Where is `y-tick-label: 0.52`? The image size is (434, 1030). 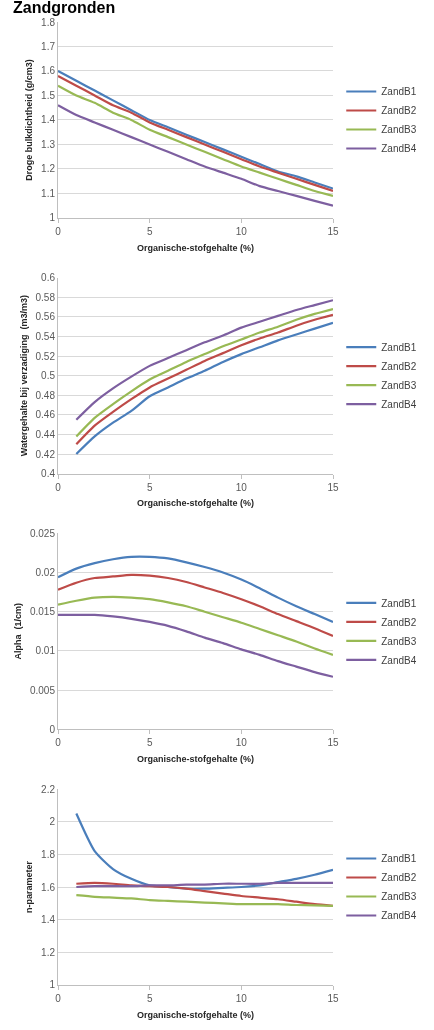 y-tick-label: 0.52 is located at coordinates (45, 356).